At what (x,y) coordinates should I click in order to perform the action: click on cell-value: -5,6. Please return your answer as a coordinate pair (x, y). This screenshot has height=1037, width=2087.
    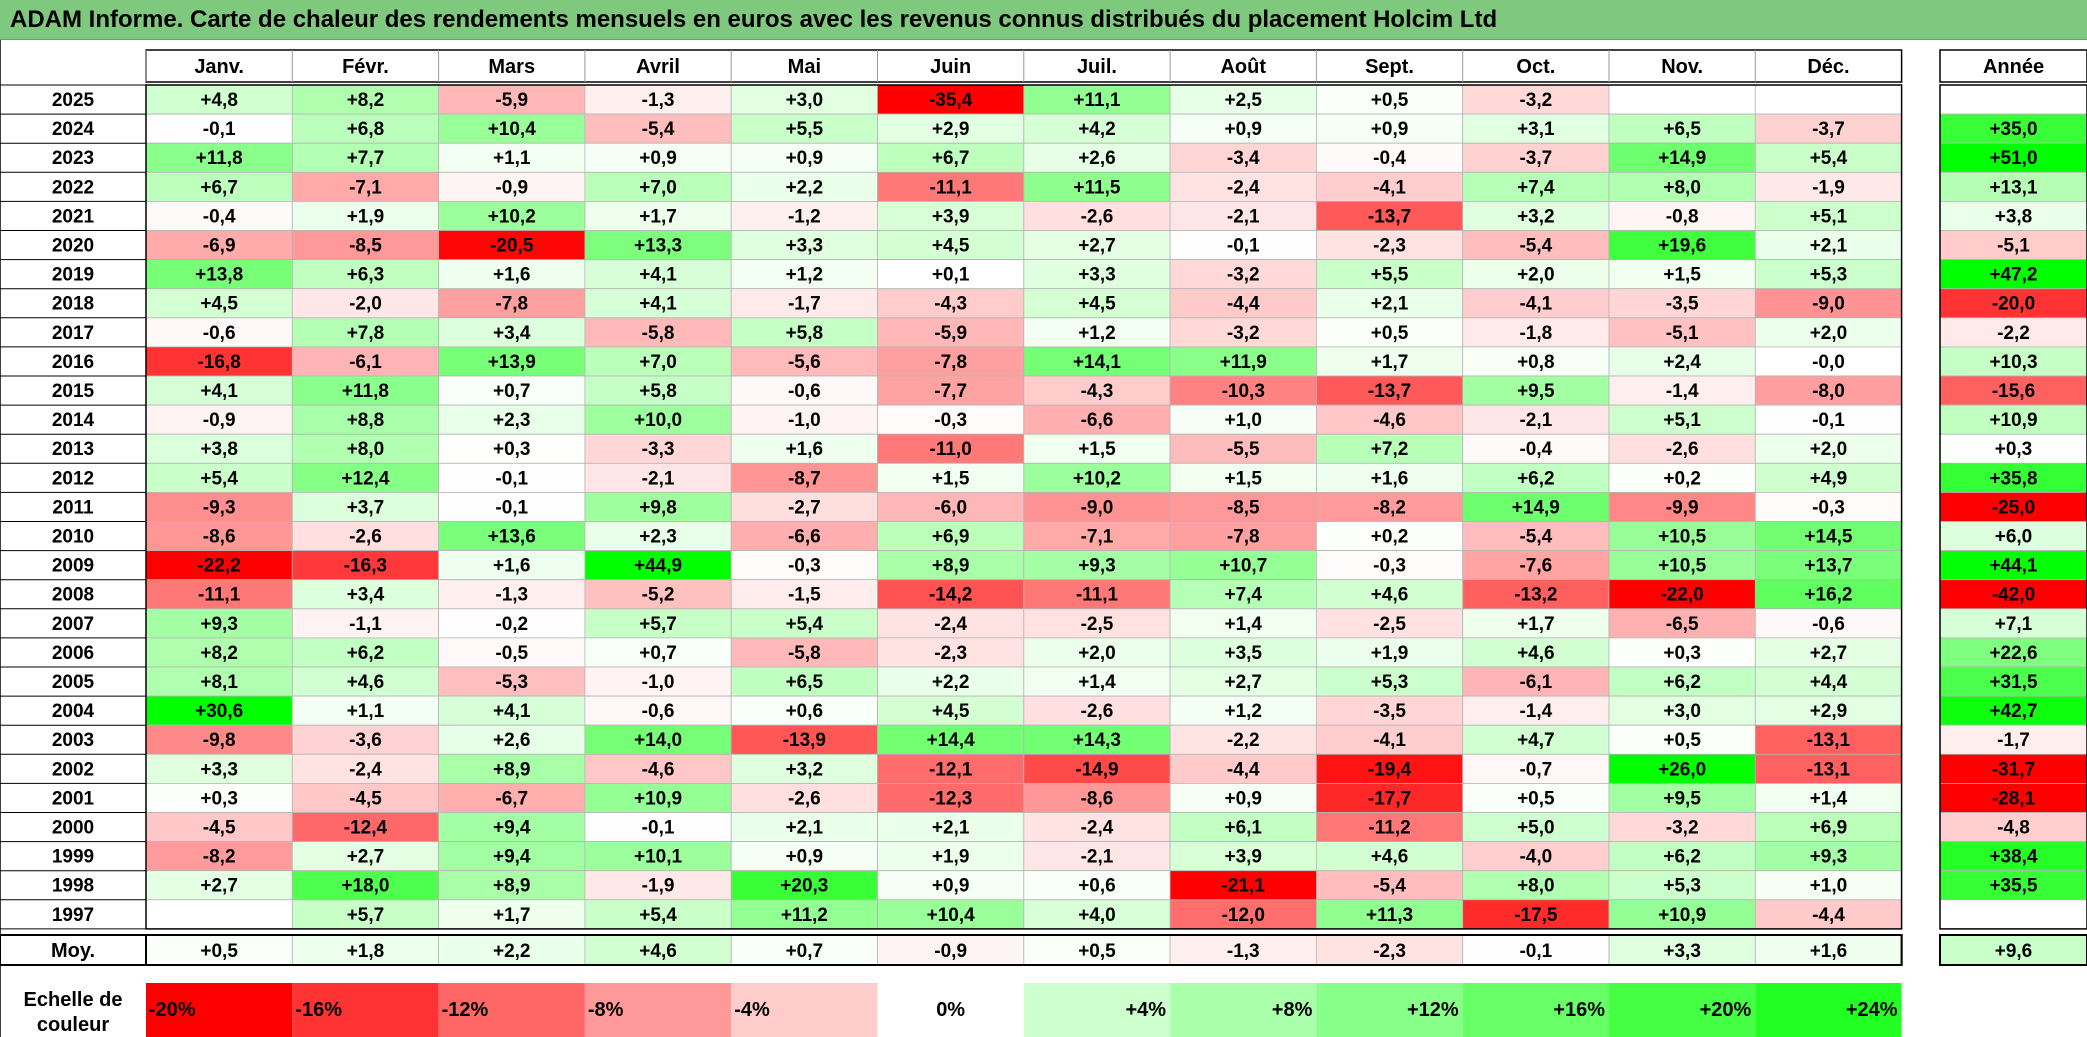
    Looking at the image, I should click on (804, 362).